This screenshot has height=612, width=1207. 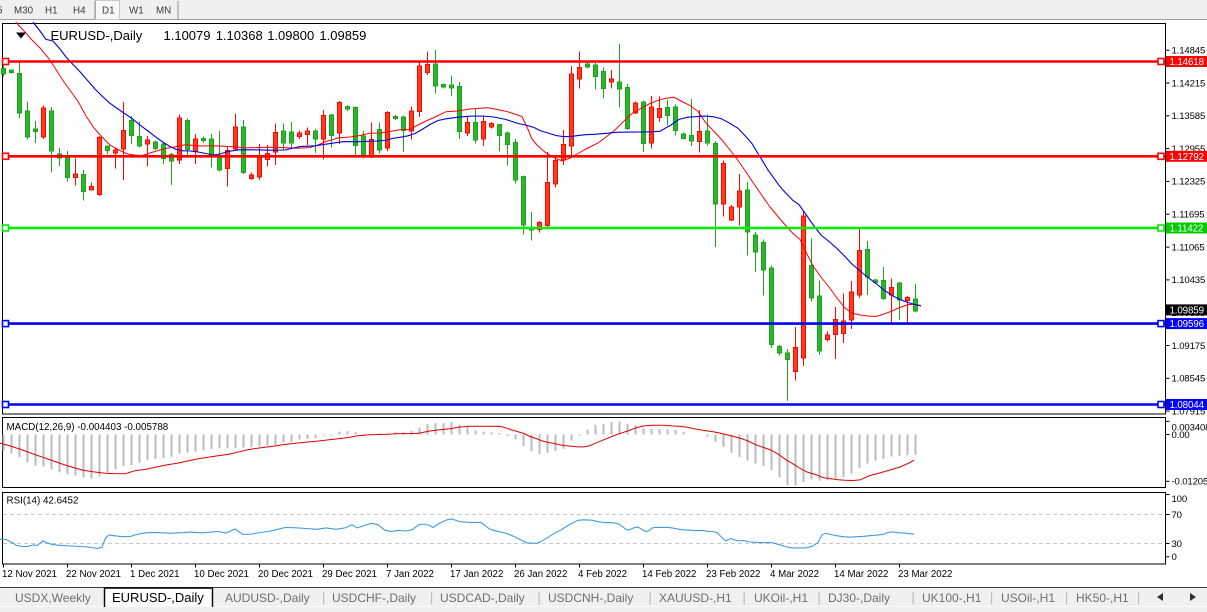 I want to click on svg-text: 100, so click(x=1180, y=499).